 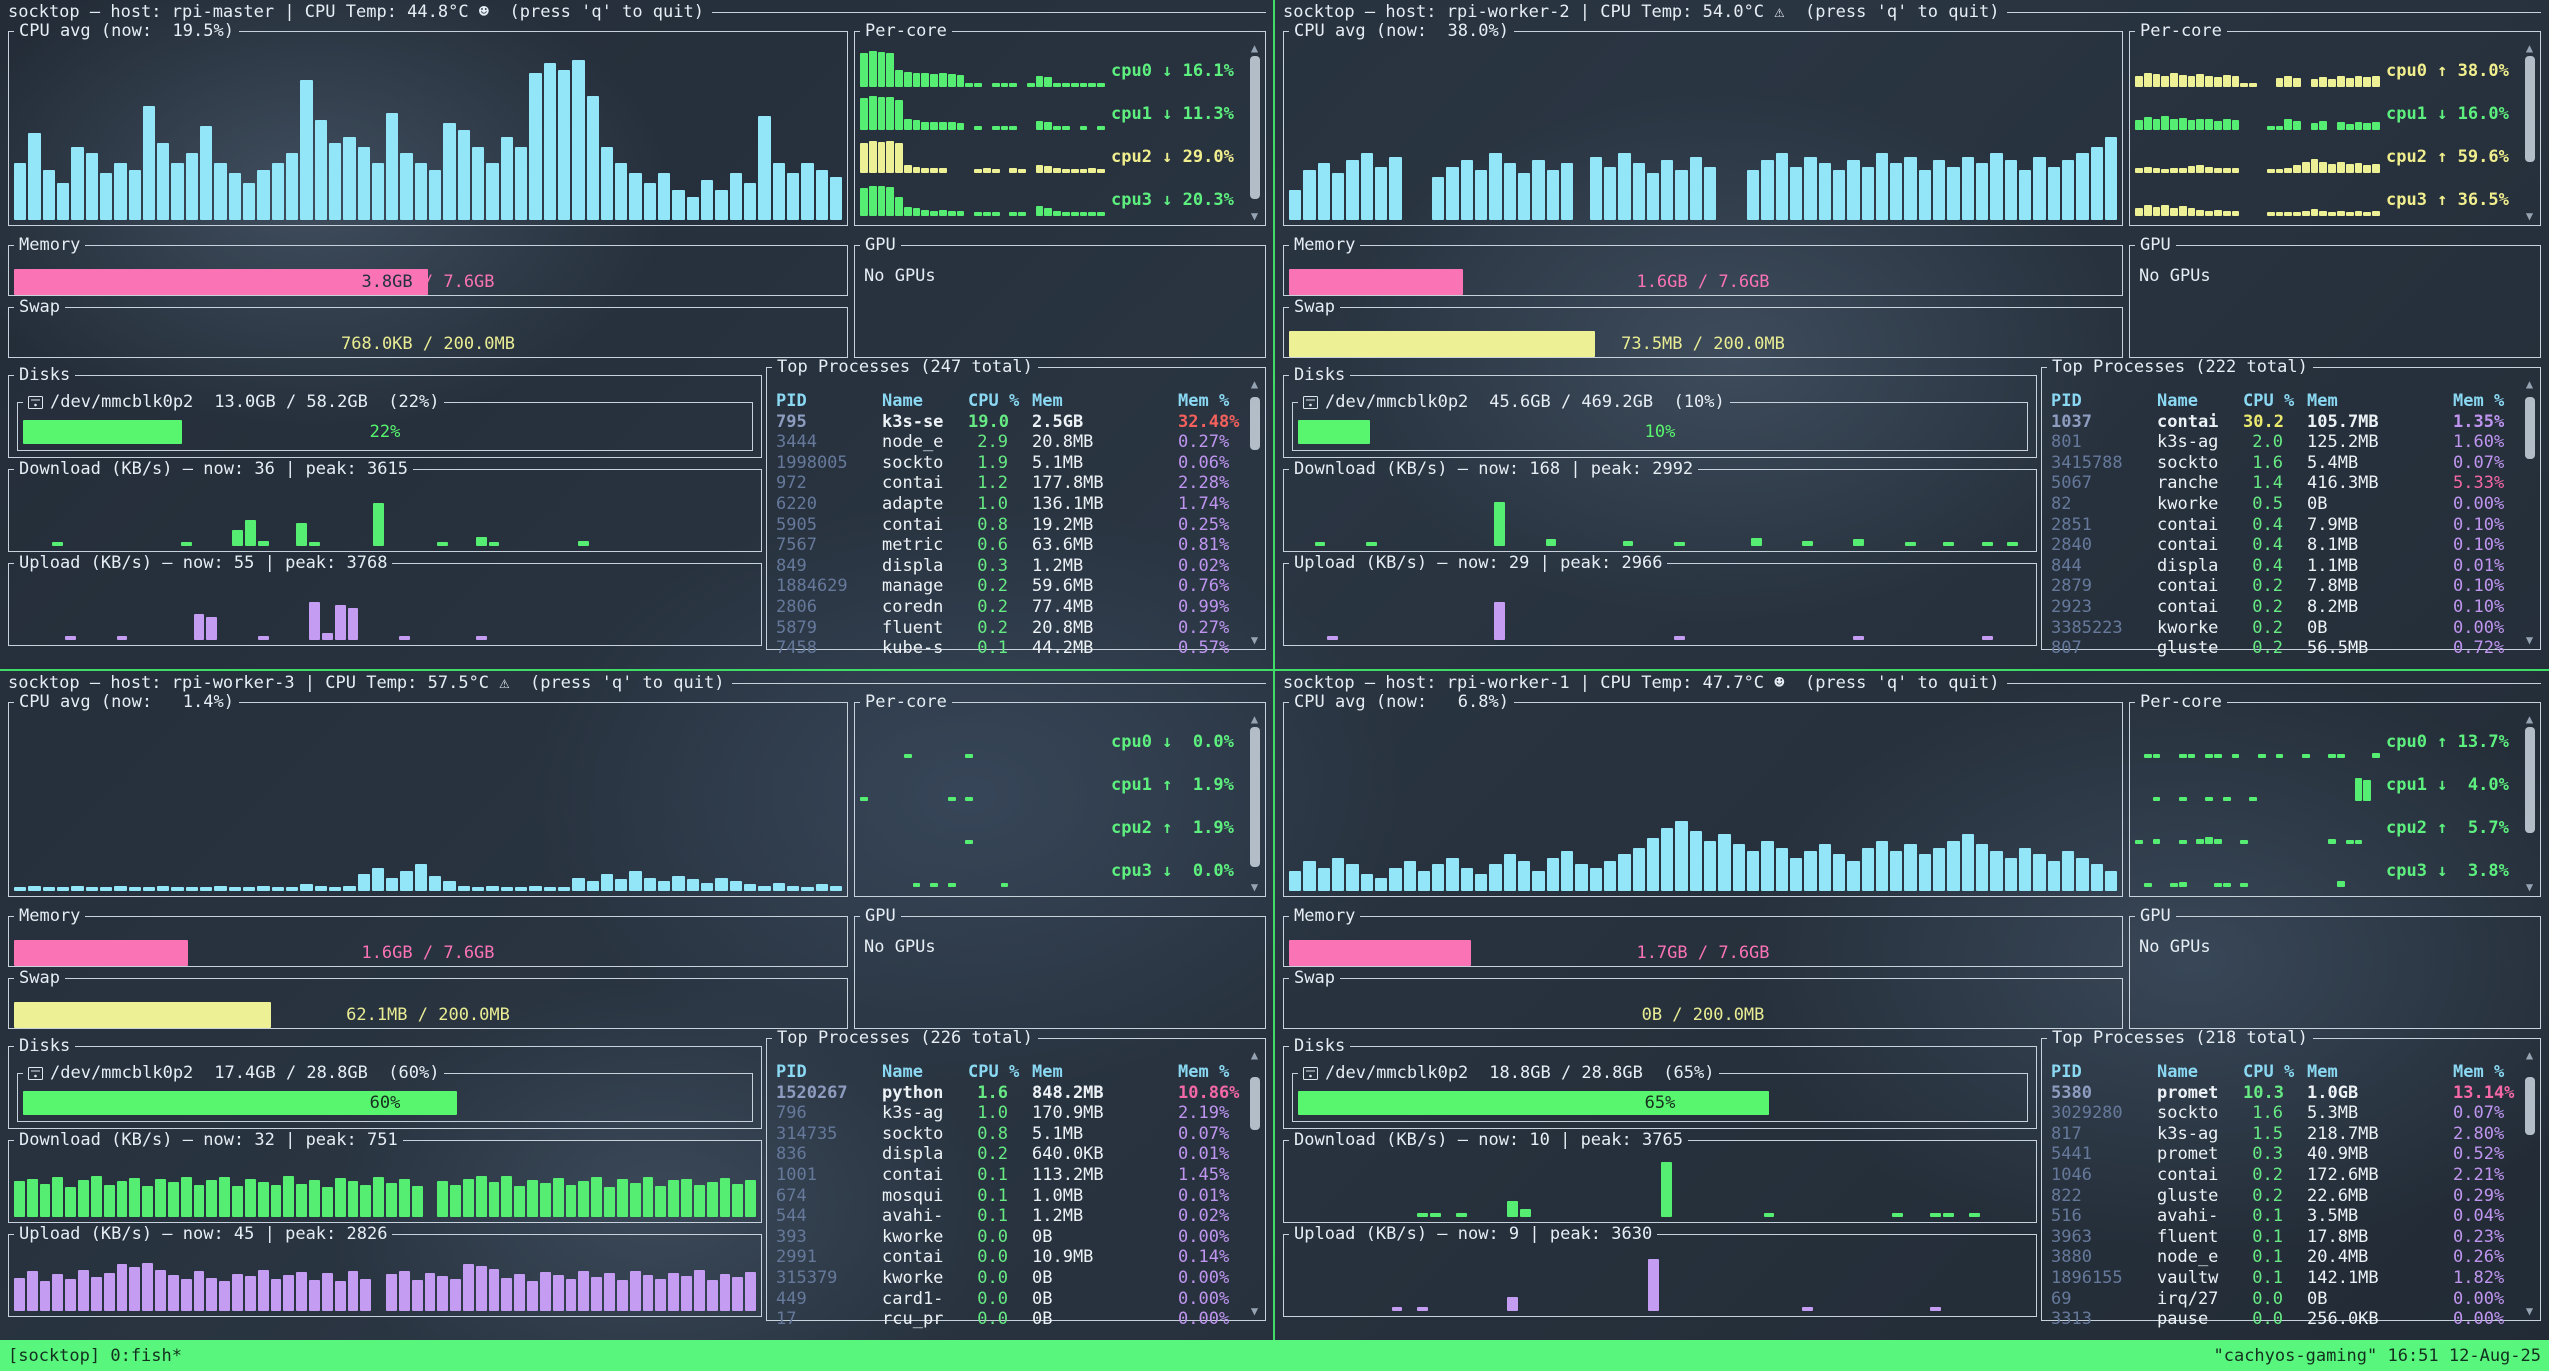 What do you see at coordinates (1050, 156) in the screenshot?
I see `per-core-row: cpu2 ↓ 29.0%` at bounding box center [1050, 156].